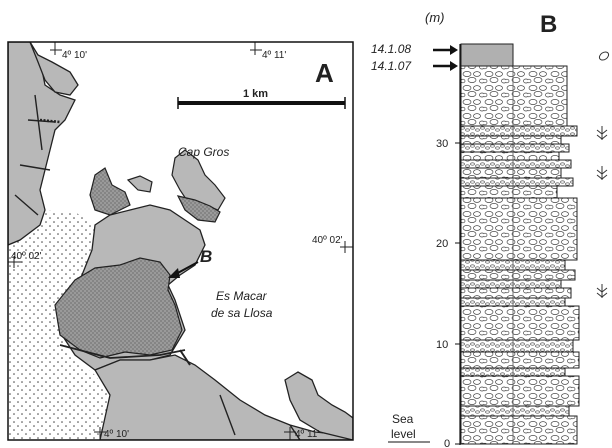 This screenshot has width=612, height=448. What do you see at coordinates (391, 49) in the screenshot?
I see `sample-label-1: 14.1.08` at bounding box center [391, 49].